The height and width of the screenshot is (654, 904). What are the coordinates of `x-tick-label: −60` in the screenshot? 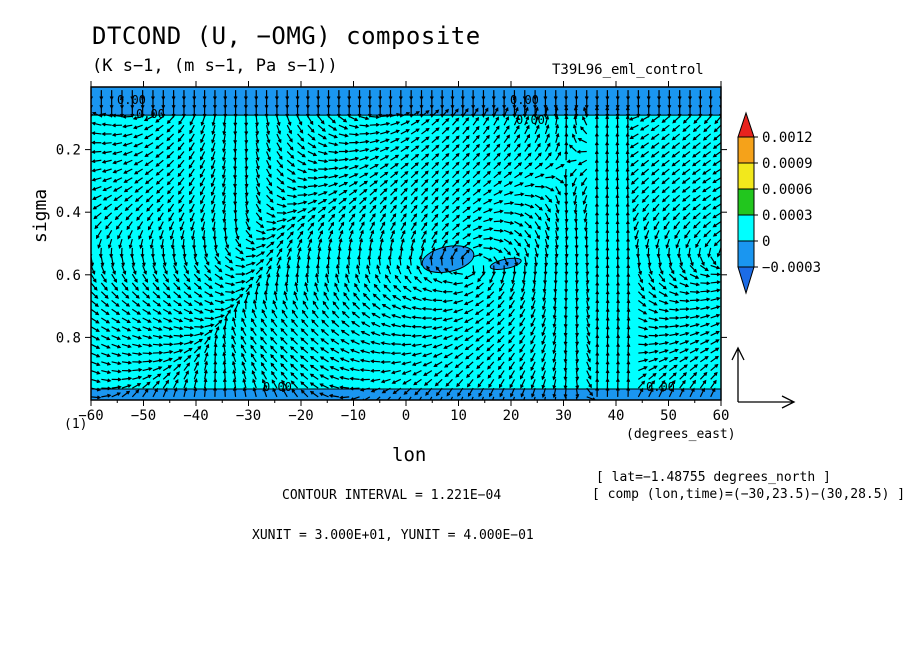 It's located at (90, 416).